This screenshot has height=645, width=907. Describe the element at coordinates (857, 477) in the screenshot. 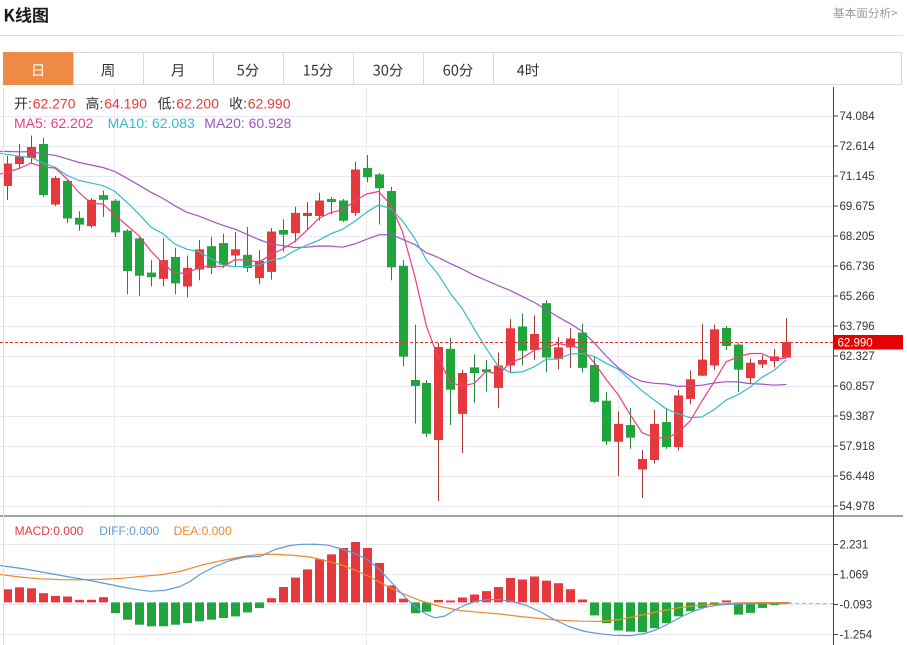

I see `svg-text: 56.448` at that location.